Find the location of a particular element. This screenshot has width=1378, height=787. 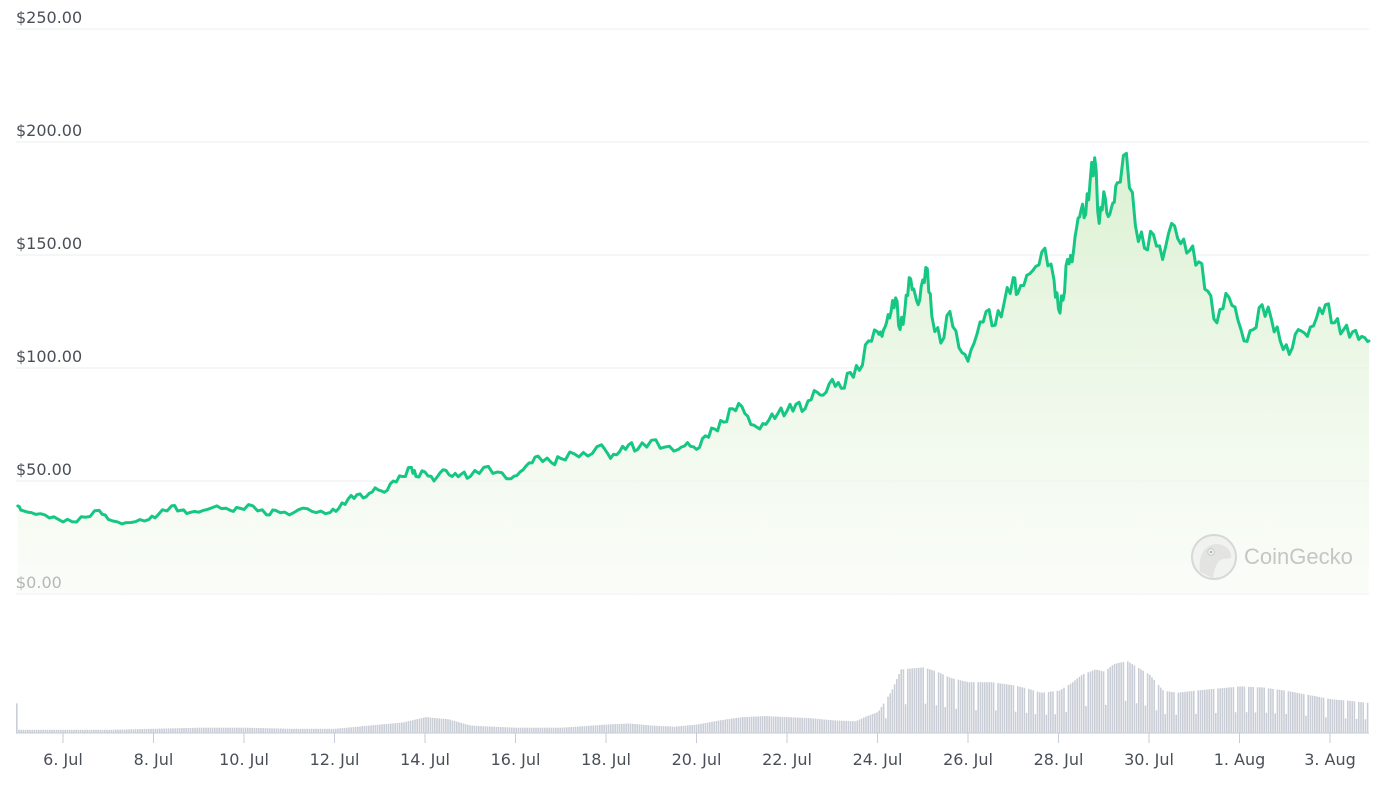

y-tick-label: $50.00 is located at coordinates (44, 469).